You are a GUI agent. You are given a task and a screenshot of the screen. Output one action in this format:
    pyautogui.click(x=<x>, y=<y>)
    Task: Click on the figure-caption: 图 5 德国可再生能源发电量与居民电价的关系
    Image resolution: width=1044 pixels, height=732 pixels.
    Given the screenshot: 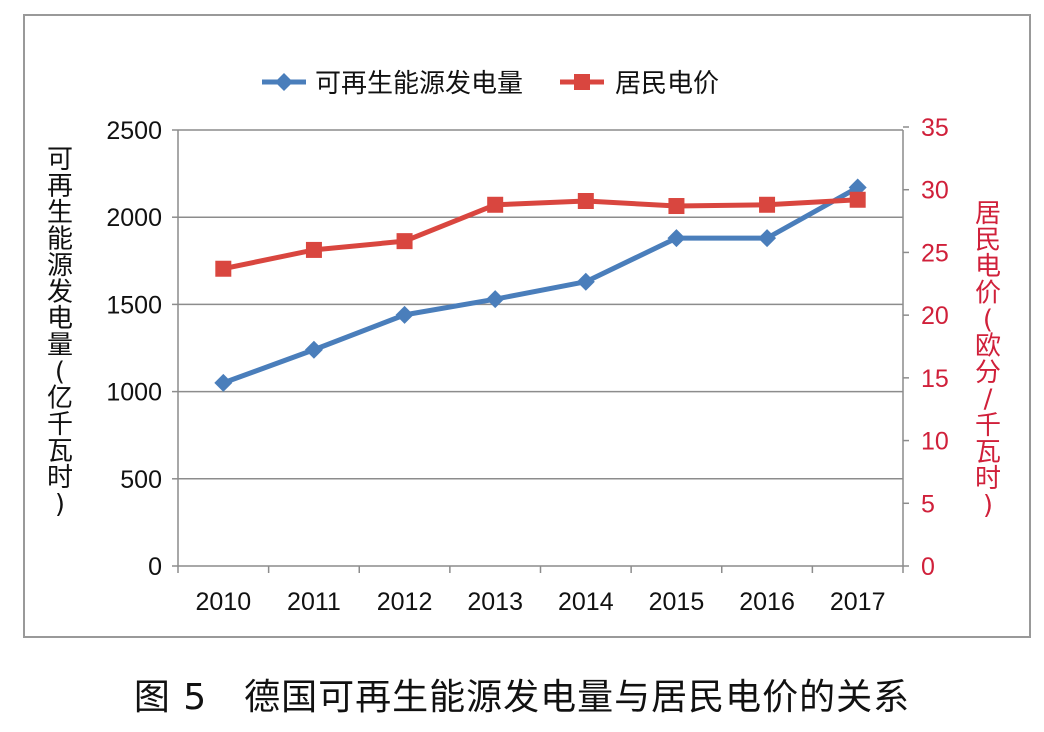 What is the action you would take?
    pyautogui.click(x=522, y=697)
    